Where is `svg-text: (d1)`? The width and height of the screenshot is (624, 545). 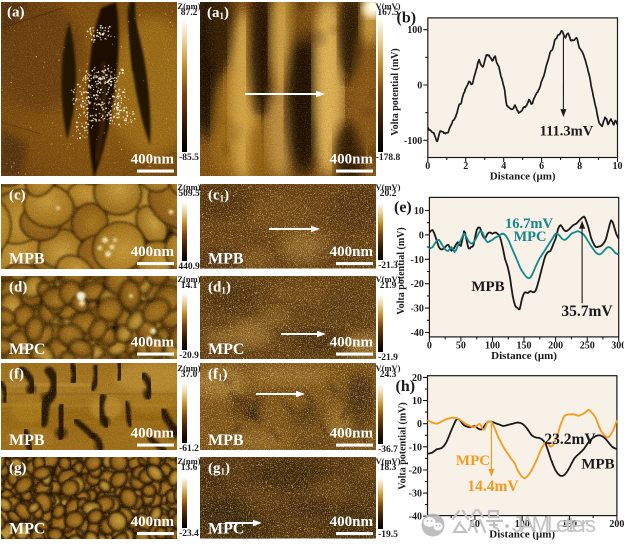 svg-text: (d1) is located at coordinates (219, 288).